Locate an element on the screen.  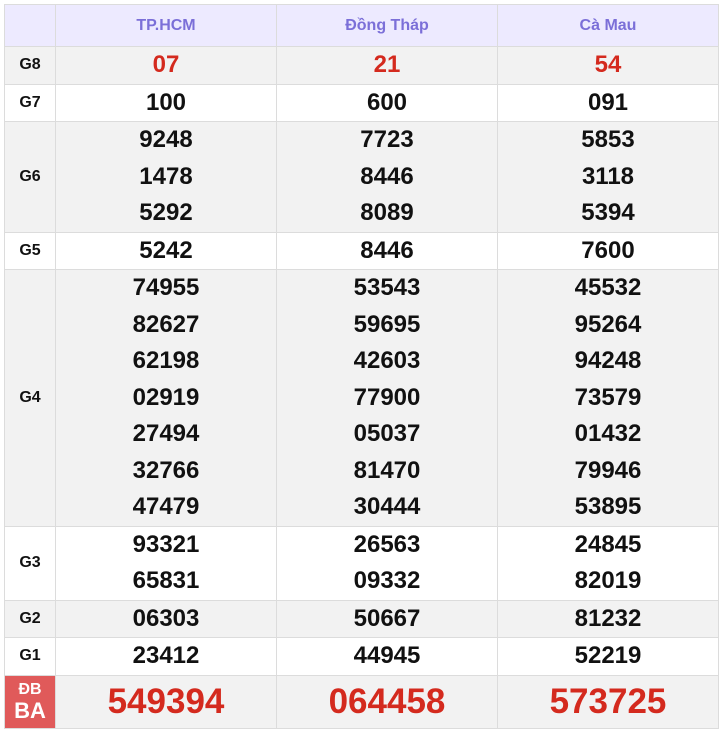
prize-label: G6 is located at coordinates (30, 177).